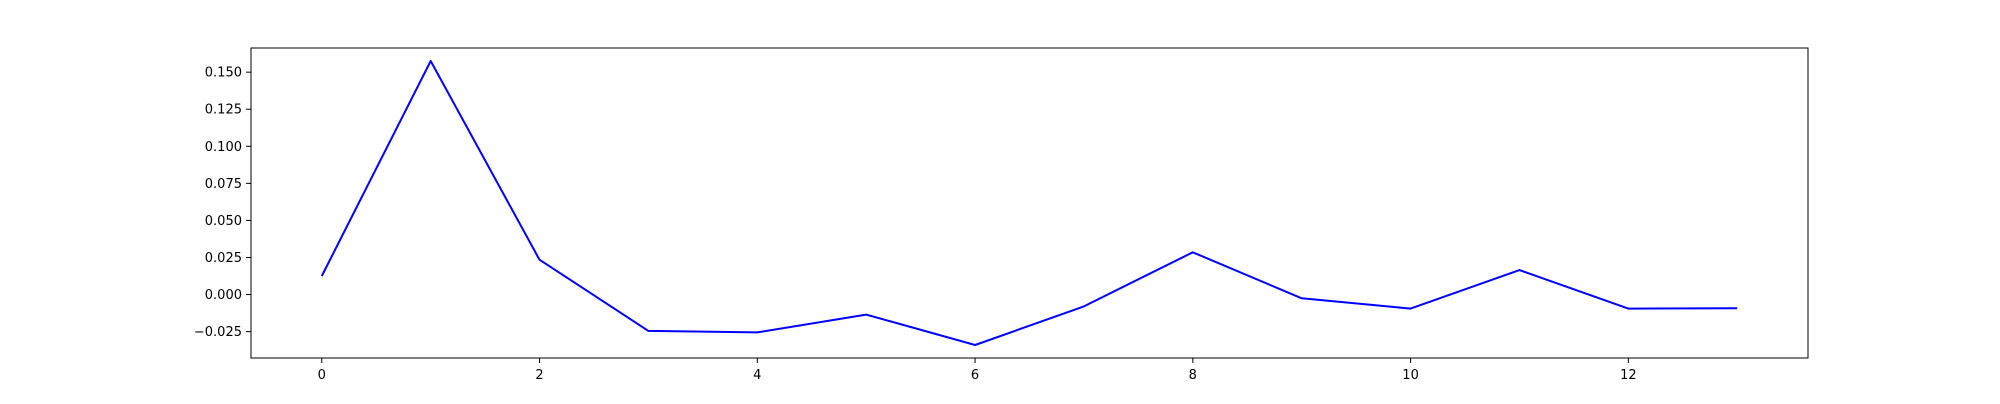 The width and height of the screenshot is (2000, 404). What do you see at coordinates (757, 375) in the screenshot?
I see `x-tick-label: 4` at bounding box center [757, 375].